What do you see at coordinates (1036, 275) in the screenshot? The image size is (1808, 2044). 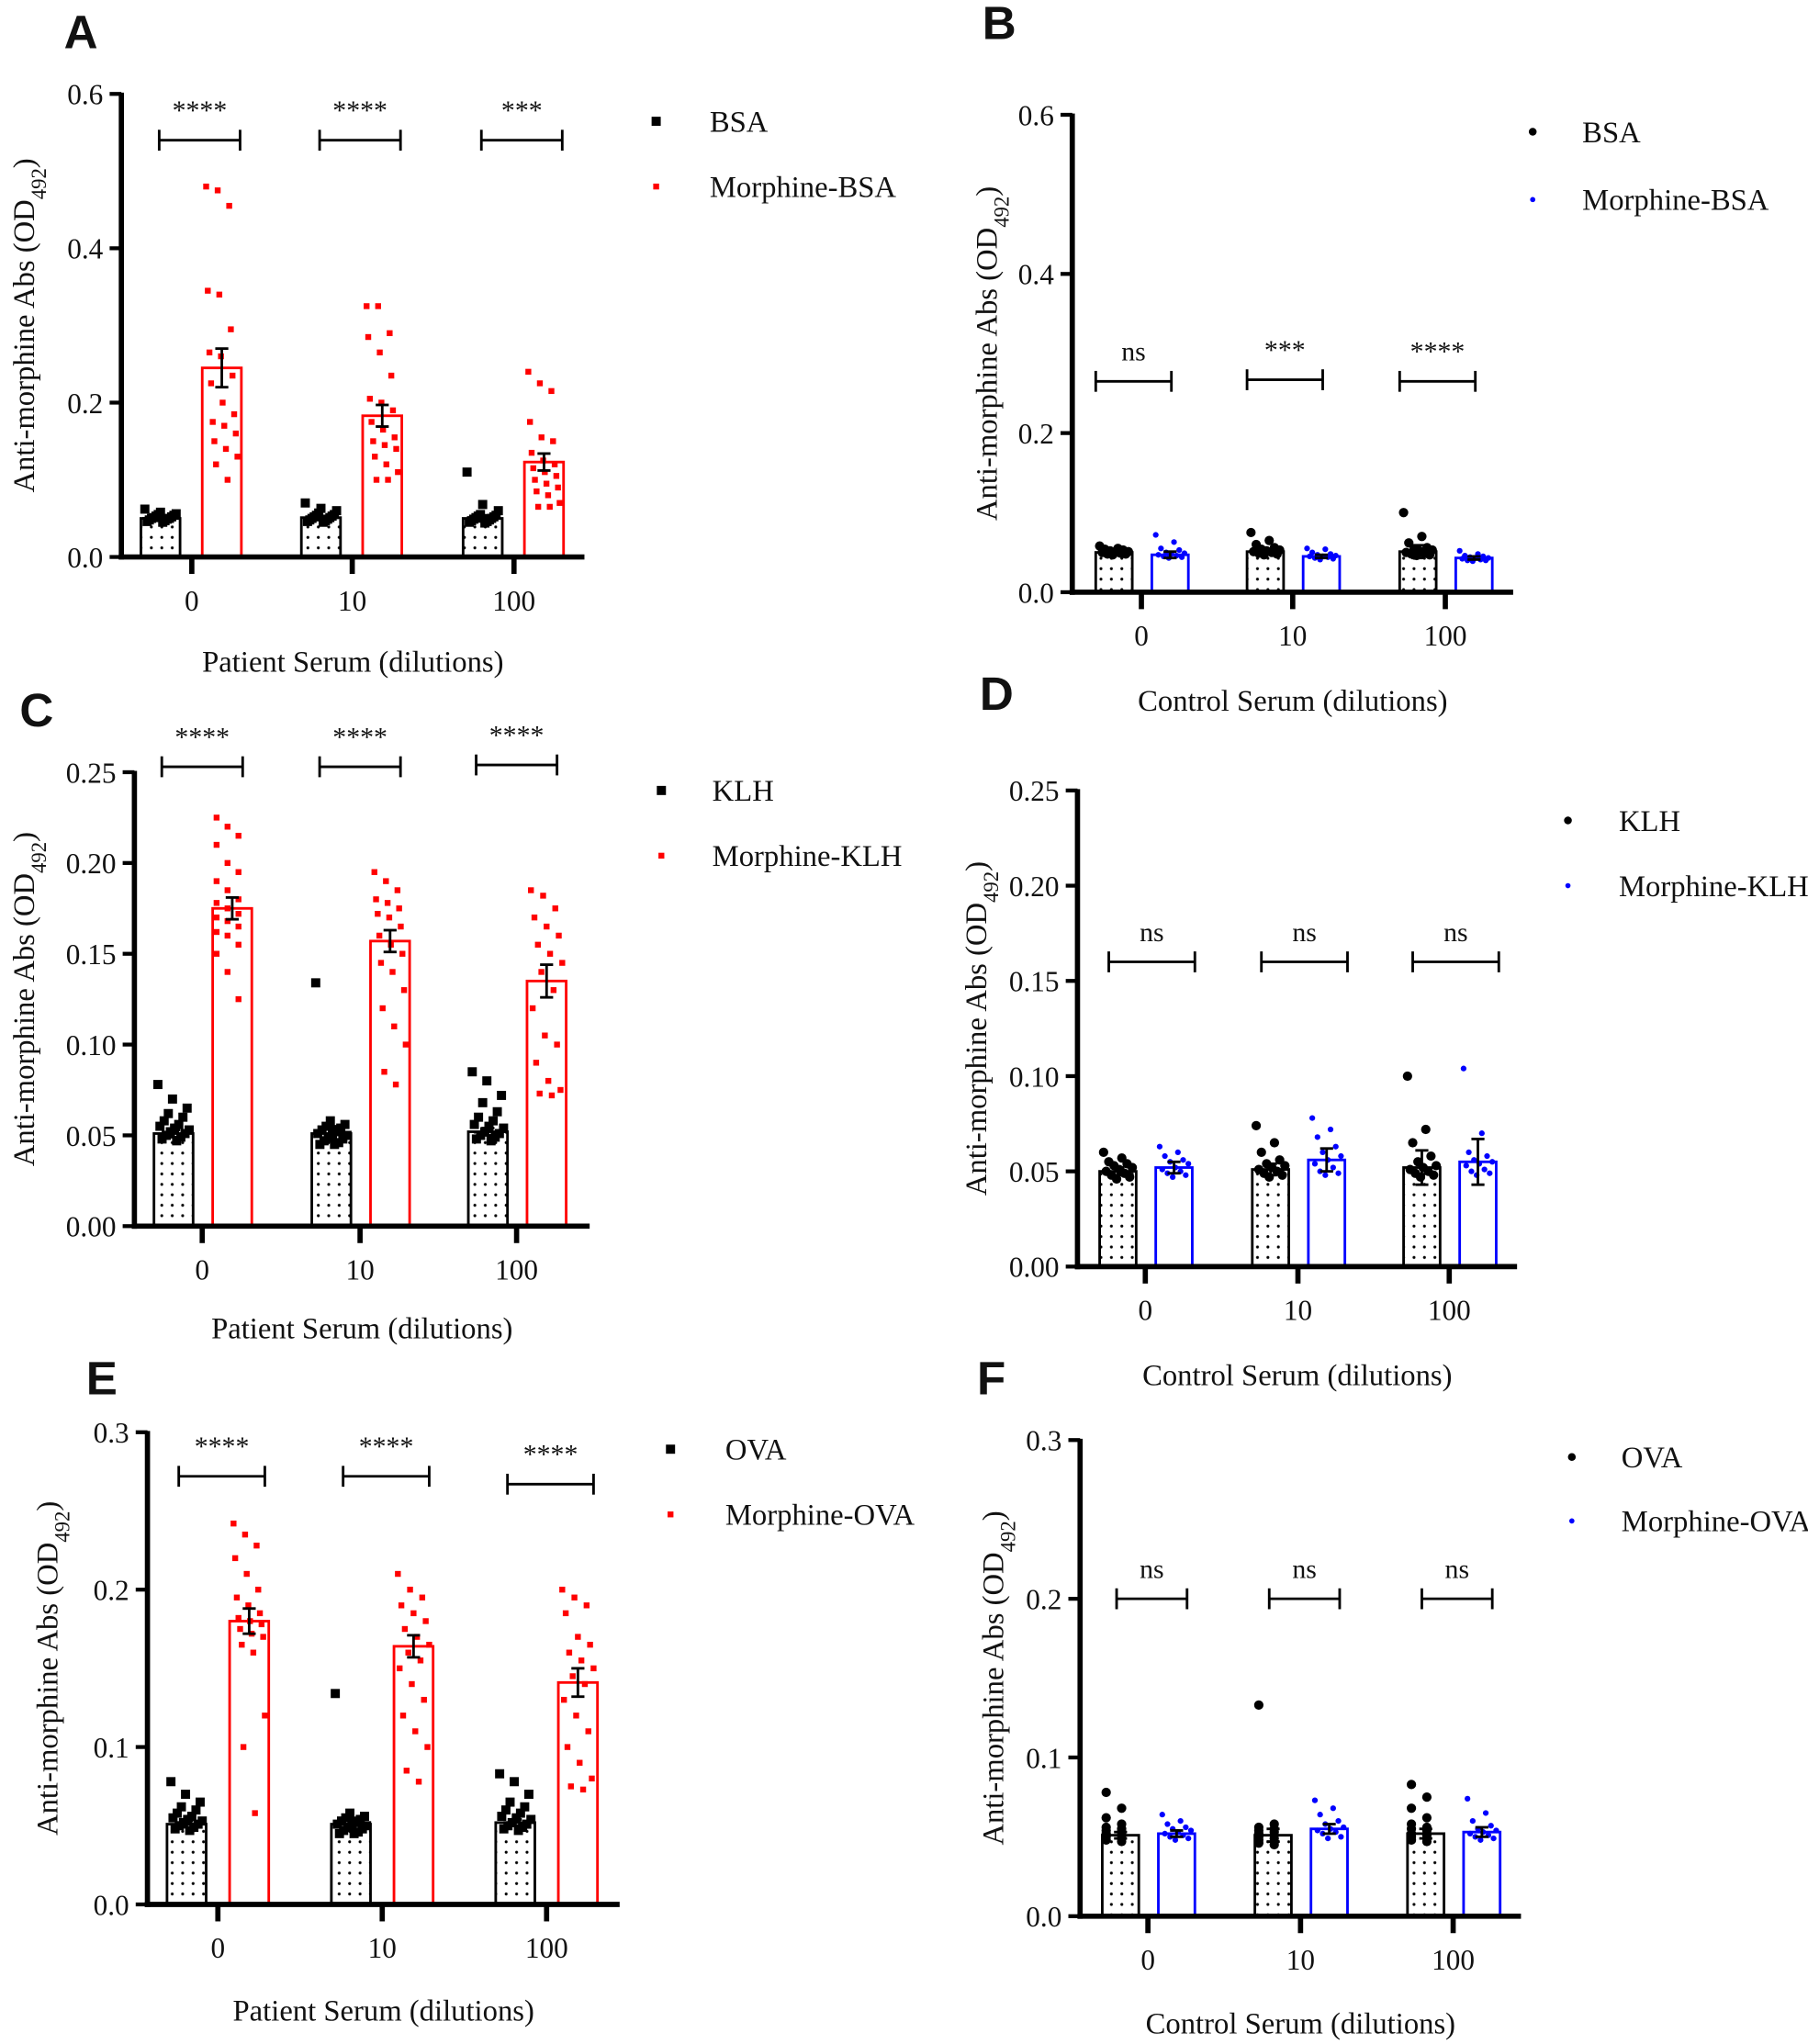 I see `y-tick-label: 0.4` at bounding box center [1036, 275].